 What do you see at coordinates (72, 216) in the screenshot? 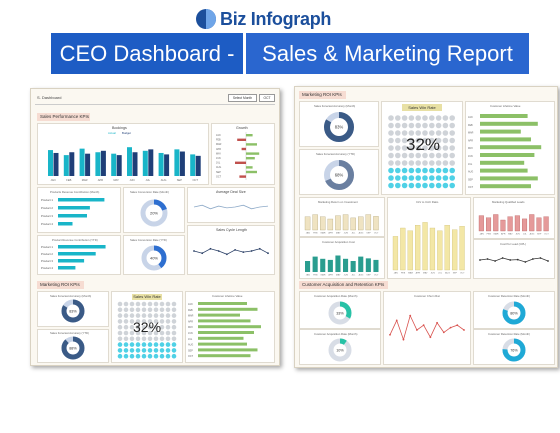
I see `product-month-bar` at bounding box center [72, 216].